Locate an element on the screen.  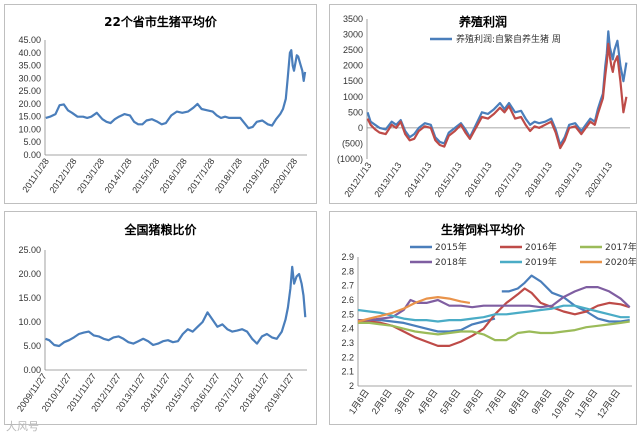
y-tick-label: 2.4 is located at coordinates (347, 329).